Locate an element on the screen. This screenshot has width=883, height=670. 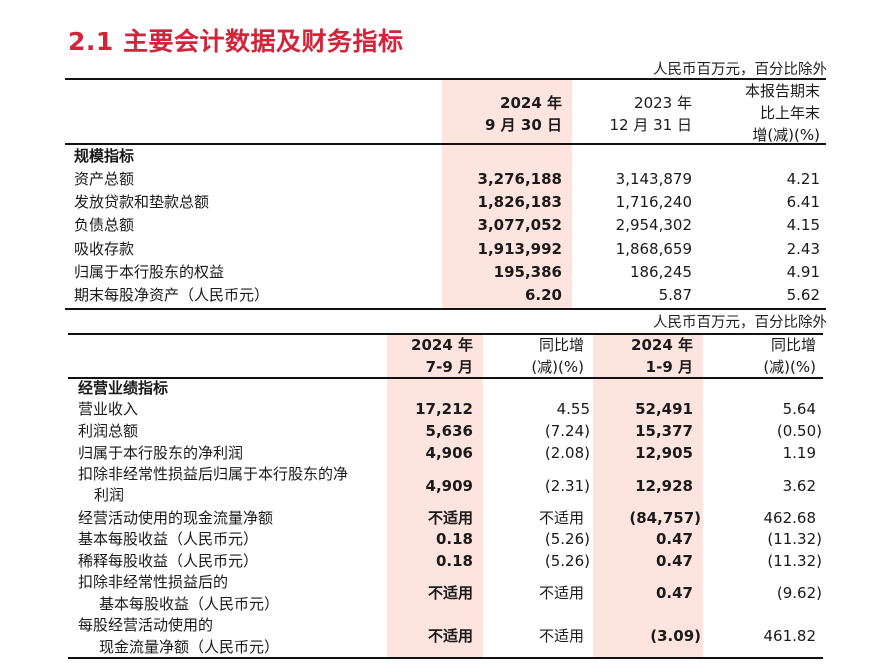
value-2023: 186,245 is located at coordinates (660, 272).